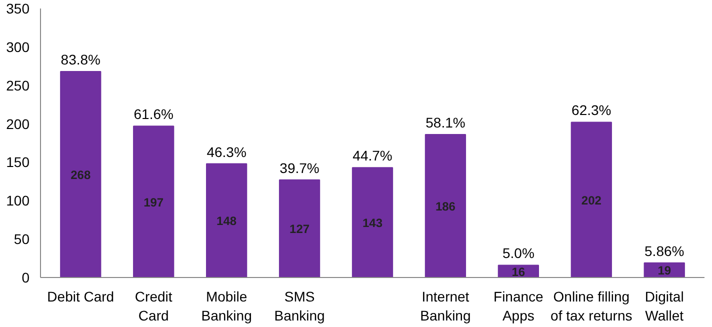  I want to click on data-label: 19, so click(665, 271).